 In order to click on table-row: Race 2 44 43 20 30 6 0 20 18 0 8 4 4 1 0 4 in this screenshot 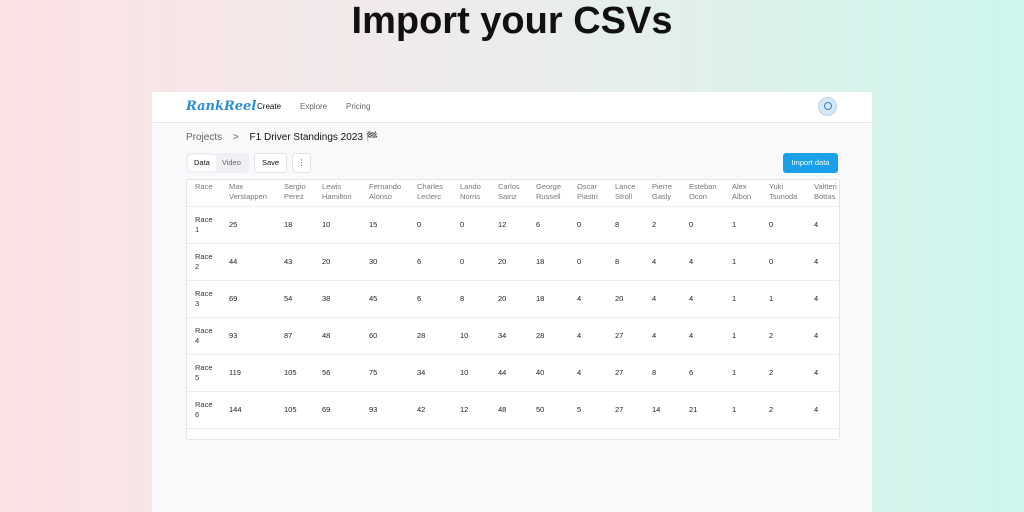, I will do `click(513, 262)`.